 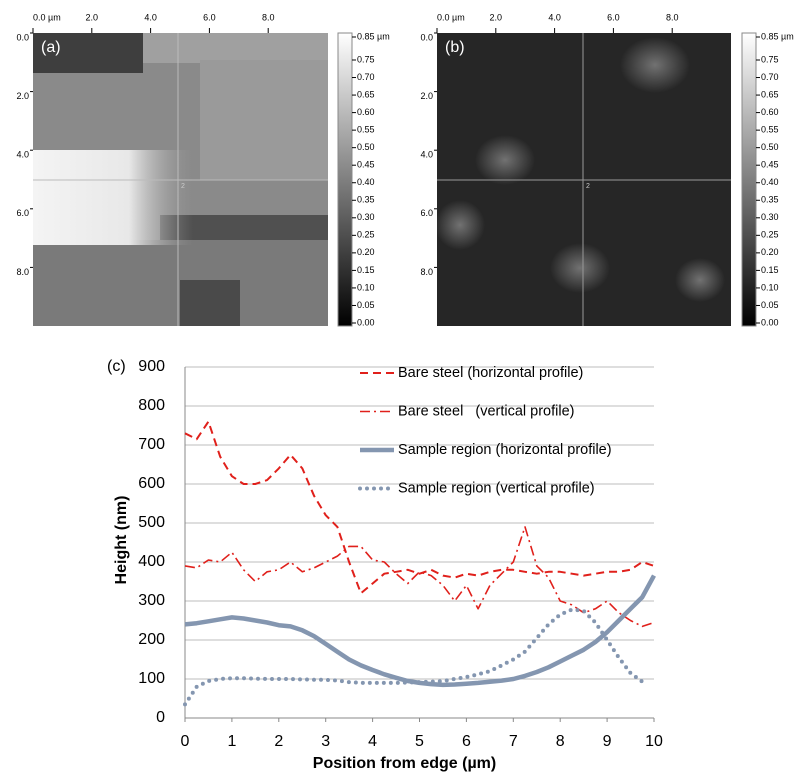 What do you see at coordinates (121, 540) in the screenshot?
I see `y-axis-title: Height (nm)` at bounding box center [121, 540].